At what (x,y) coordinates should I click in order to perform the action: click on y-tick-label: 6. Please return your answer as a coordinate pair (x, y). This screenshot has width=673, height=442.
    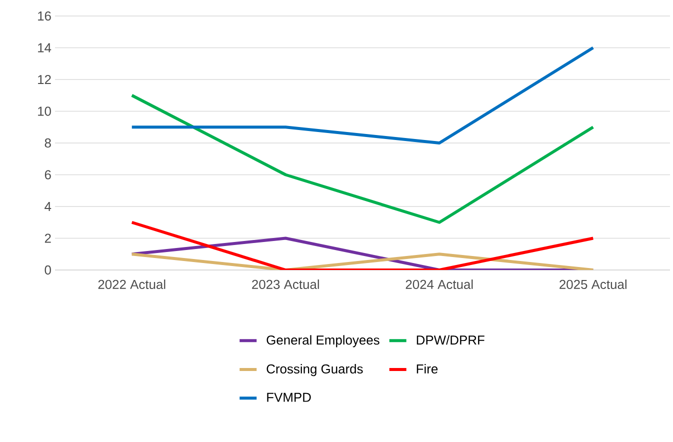
    Looking at the image, I should click on (47, 175).